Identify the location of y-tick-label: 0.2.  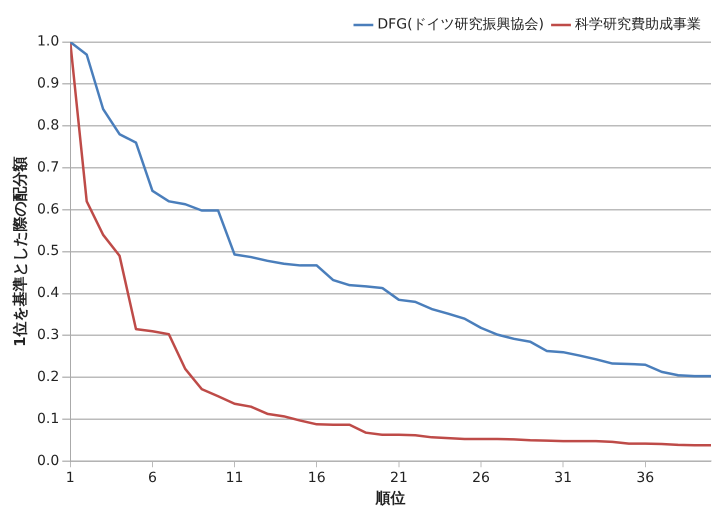
(48, 377).